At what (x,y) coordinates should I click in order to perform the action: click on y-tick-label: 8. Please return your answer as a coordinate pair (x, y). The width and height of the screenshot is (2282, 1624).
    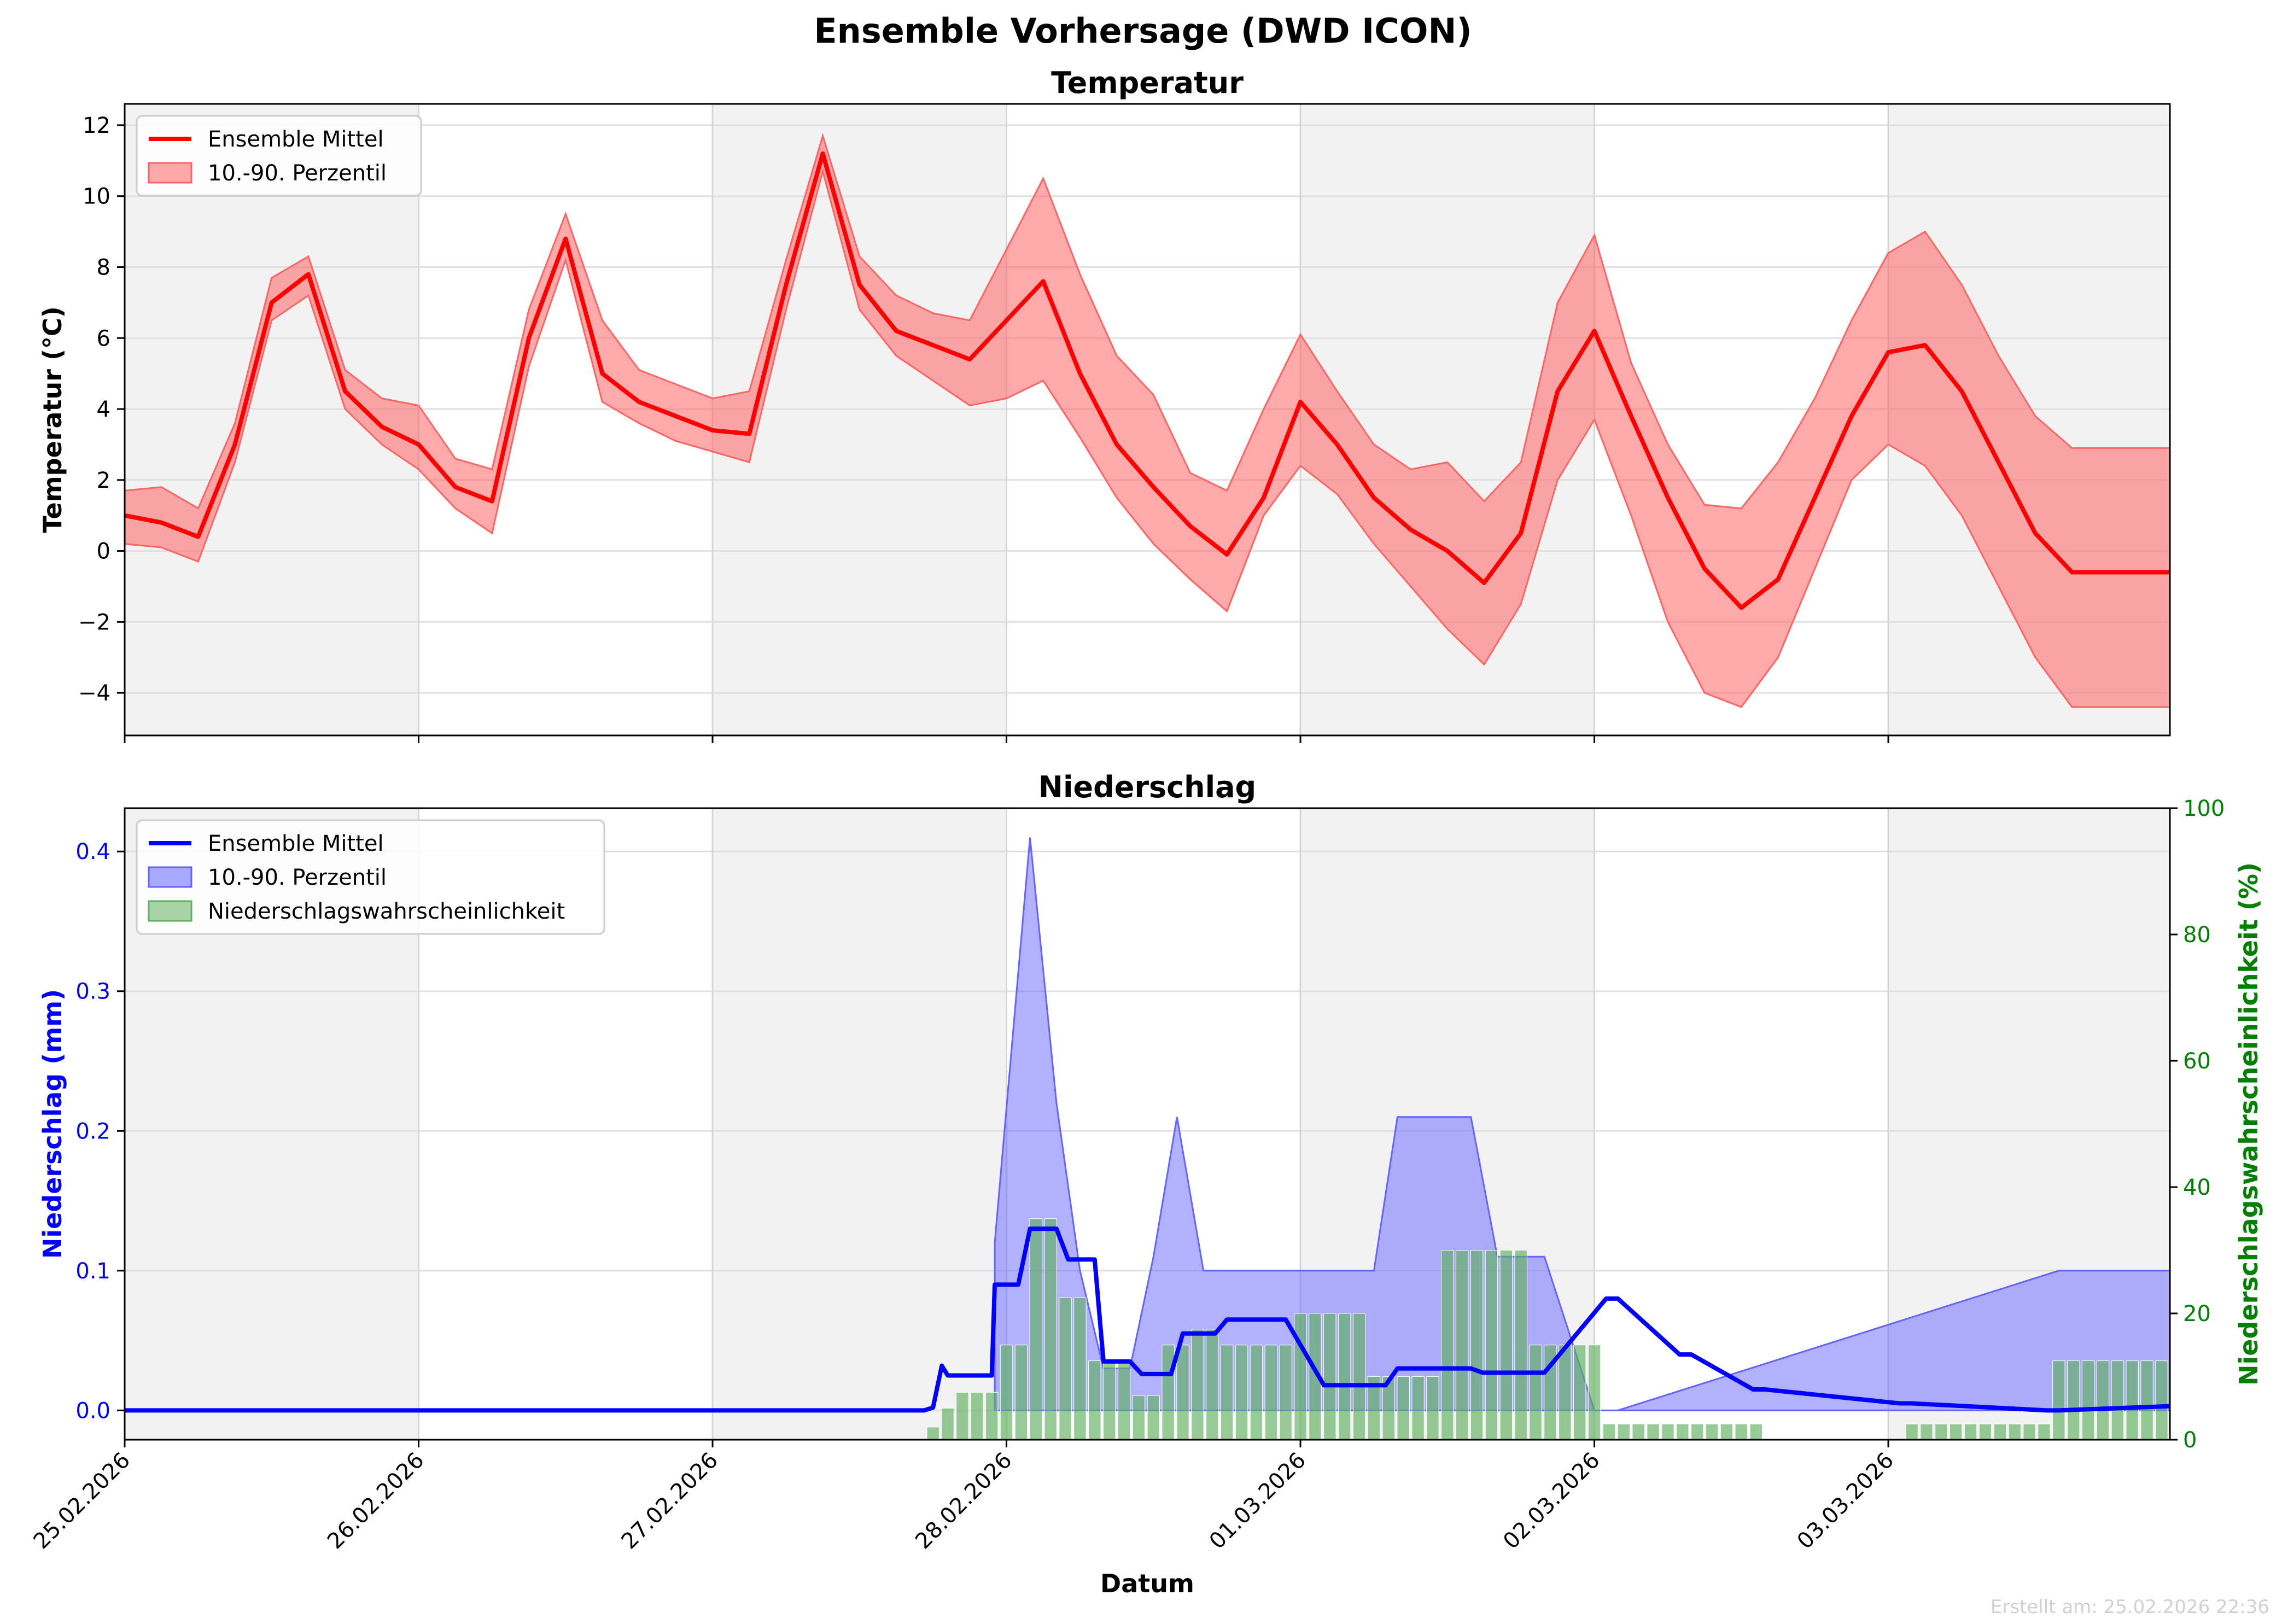
    Looking at the image, I should click on (104, 267).